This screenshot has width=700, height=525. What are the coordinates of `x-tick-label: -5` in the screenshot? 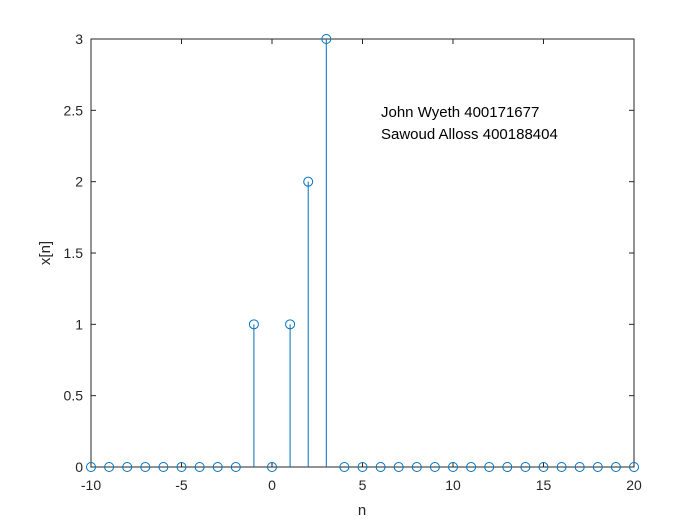 It's located at (181, 485).